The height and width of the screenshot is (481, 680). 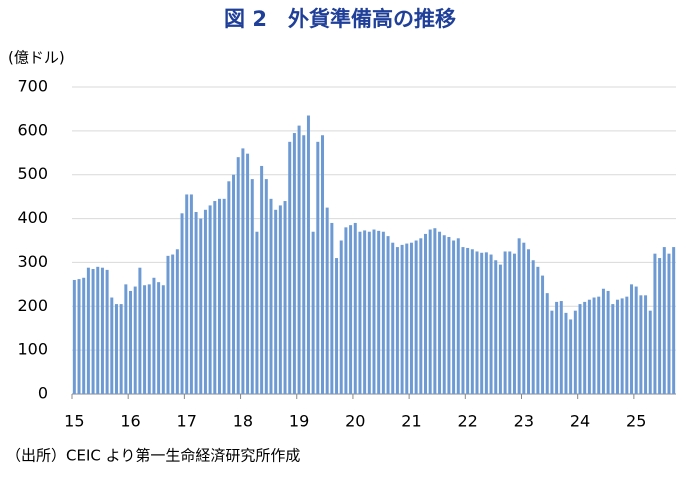 I want to click on x-tick-label: 17, so click(x=187, y=421).